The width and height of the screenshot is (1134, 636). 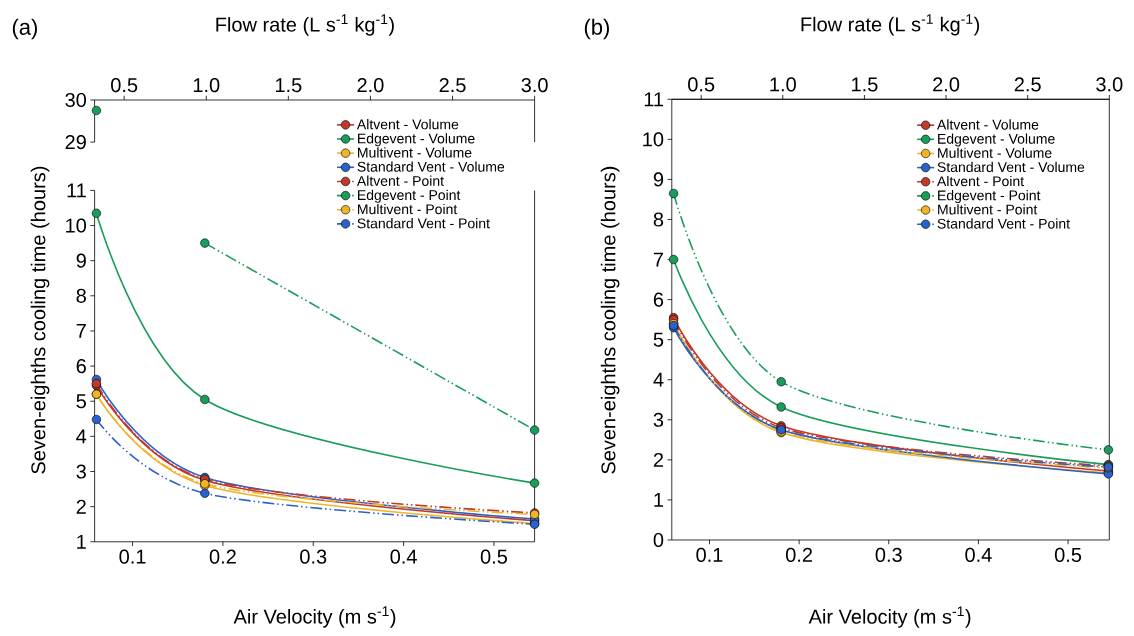 What do you see at coordinates (596, 29) in the screenshot?
I see `chart-title: (b)` at bounding box center [596, 29].